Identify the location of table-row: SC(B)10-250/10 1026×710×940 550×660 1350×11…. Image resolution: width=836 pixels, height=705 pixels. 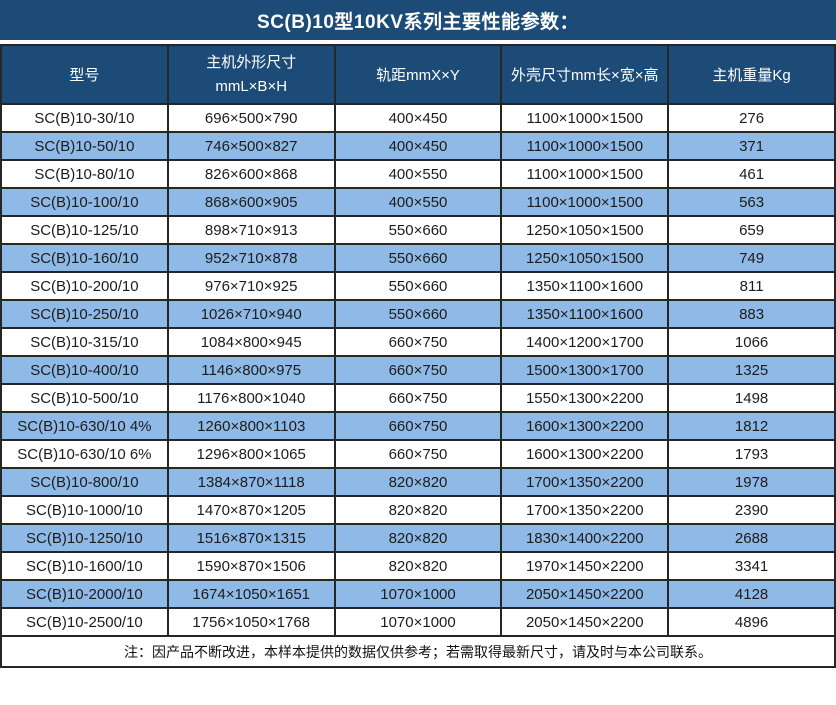
(418, 314).